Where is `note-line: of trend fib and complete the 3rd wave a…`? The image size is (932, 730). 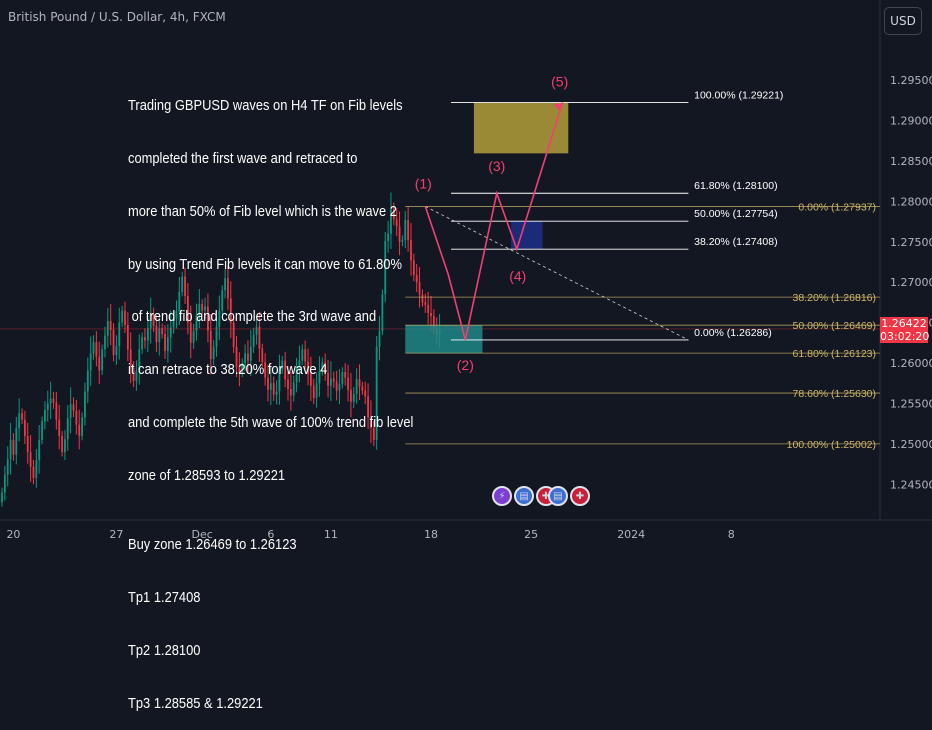 note-line: of trend fib and complete the 3rd wave a… is located at coordinates (252, 317).